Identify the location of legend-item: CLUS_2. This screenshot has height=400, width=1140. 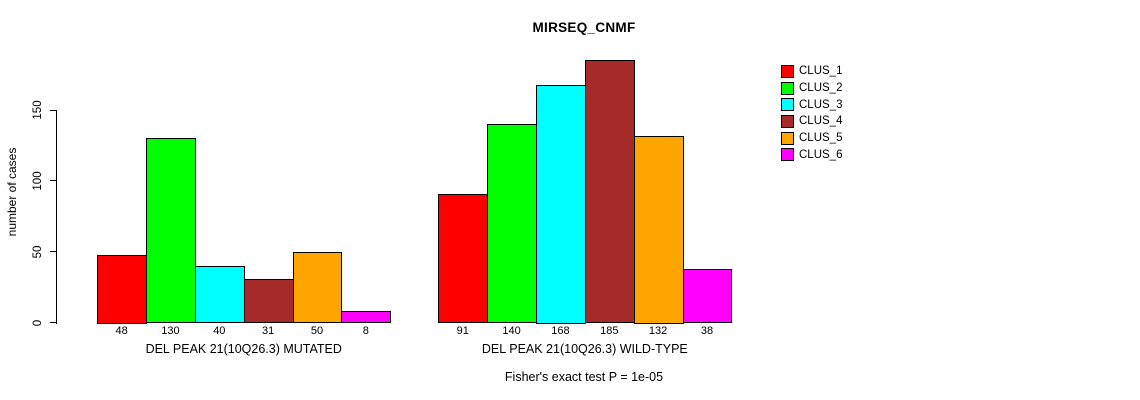
(811, 88).